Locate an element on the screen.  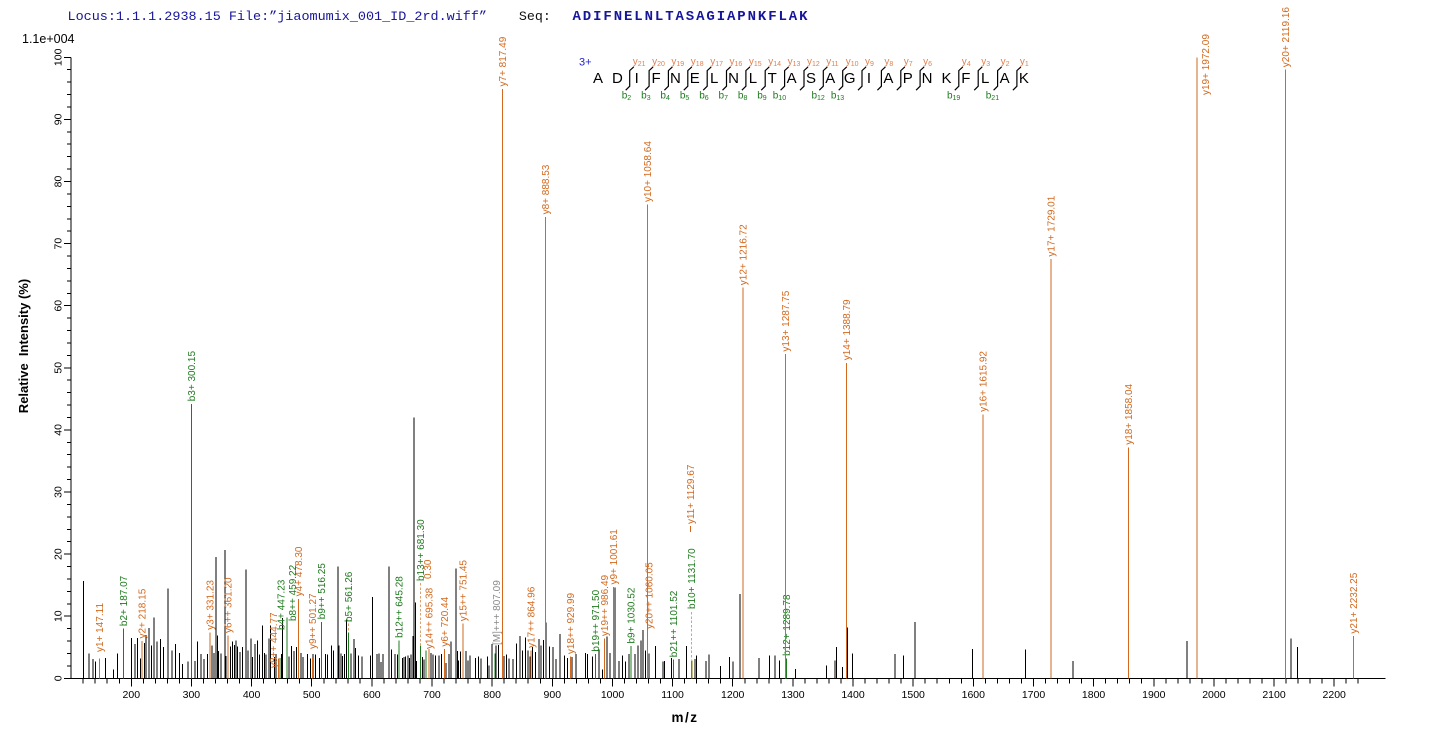
svg-text: y8++ 444.77 is located at coordinates (274, 640).